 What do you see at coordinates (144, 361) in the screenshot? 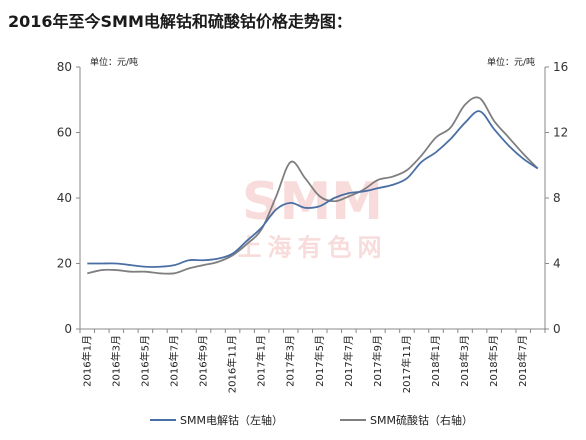
I see `x-tick-label: 2016年5月` at bounding box center [144, 361].